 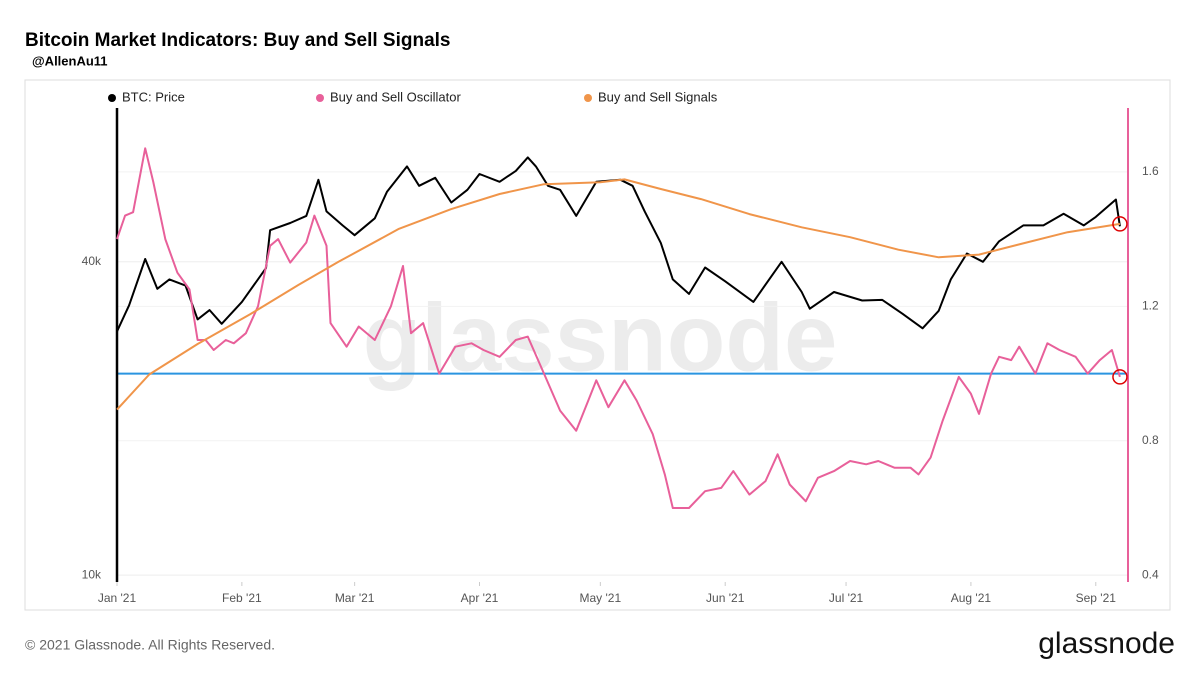 I want to click on legend-label: Buy and Sell Signals, so click(x=658, y=96).